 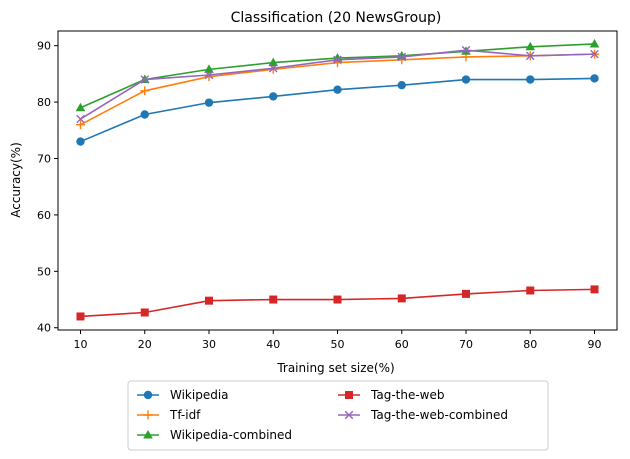 I want to click on y-axis-label: Accuracy(%), so click(x=16, y=180).